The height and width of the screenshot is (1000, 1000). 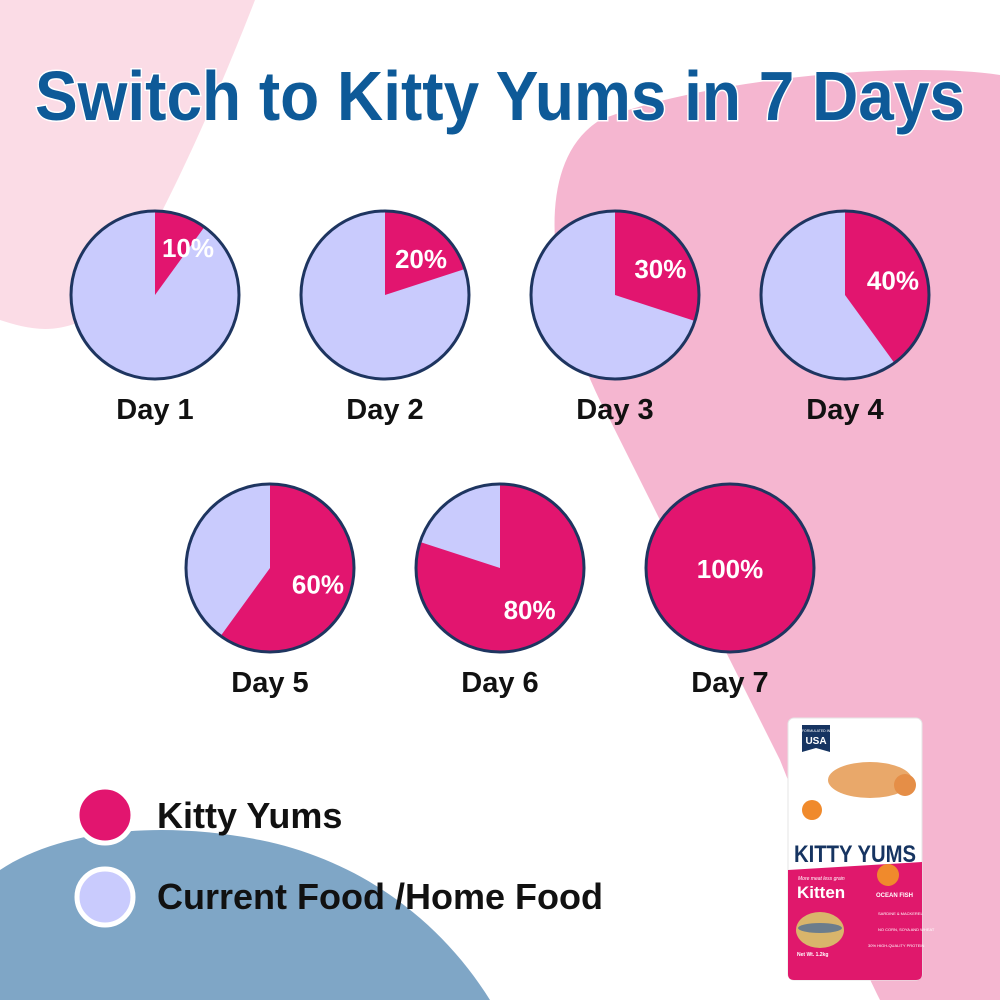 What do you see at coordinates (816, 731) in the screenshot?
I see `product-origin-small: FORMULATED IN` at bounding box center [816, 731].